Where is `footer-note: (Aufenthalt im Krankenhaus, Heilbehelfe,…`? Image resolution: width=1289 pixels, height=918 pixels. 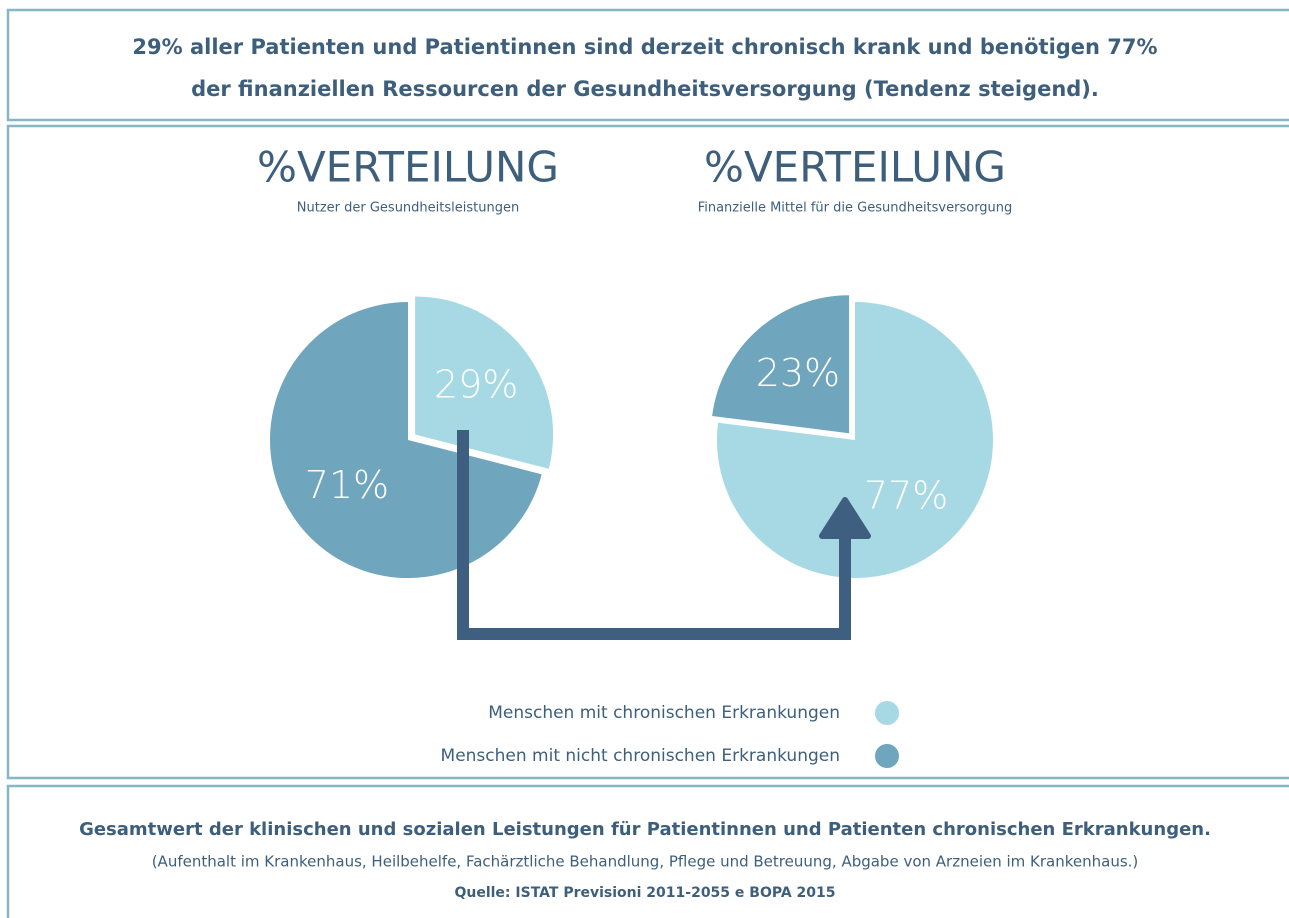
footer-note: (Aufenthalt im Krankenhaus, Heilbehelfe,… is located at coordinates (645, 862).